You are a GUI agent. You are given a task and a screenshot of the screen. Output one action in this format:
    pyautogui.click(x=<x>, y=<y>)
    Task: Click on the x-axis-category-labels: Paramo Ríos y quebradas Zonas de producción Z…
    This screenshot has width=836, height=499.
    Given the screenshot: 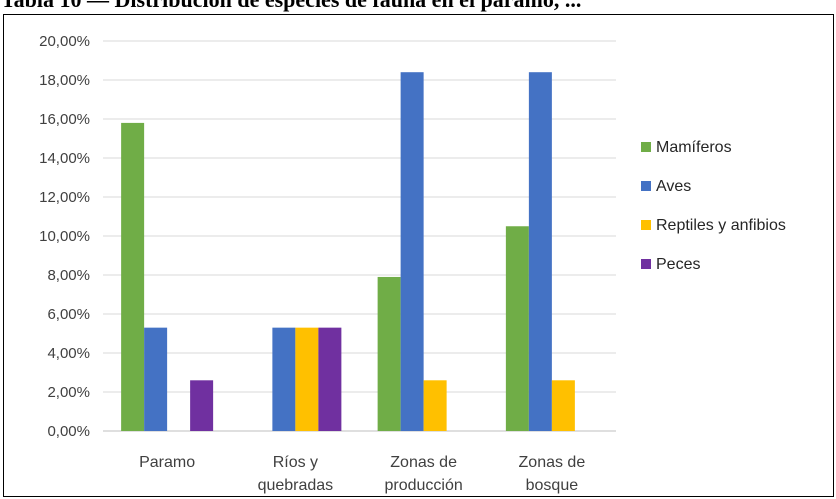 What is the action you would take?
    pyautogui.click(x=362, y=474)
    